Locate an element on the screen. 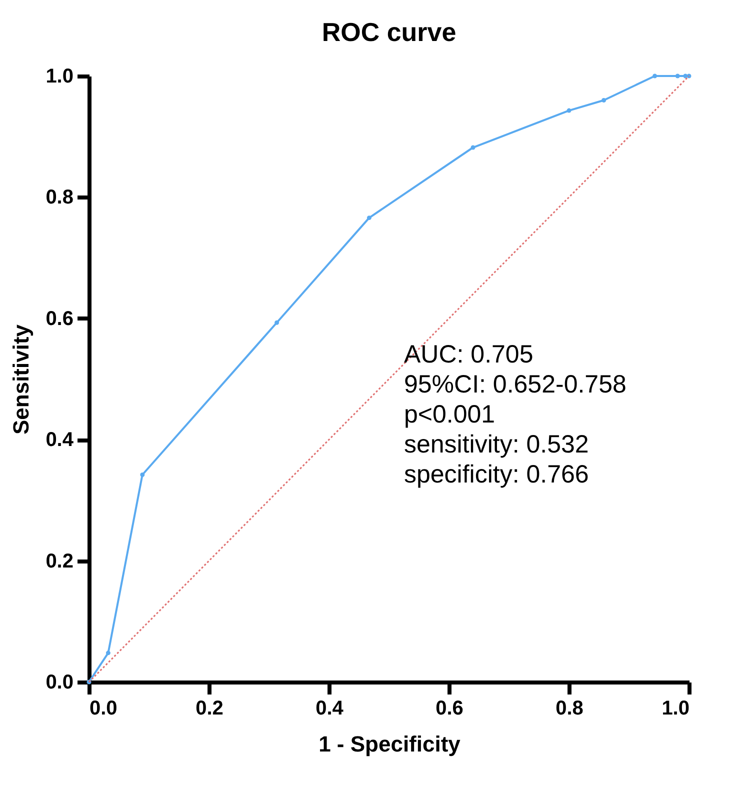 The image size is (744, 804). y-tick-label: 0.0 is located at coordinates (60, 683).